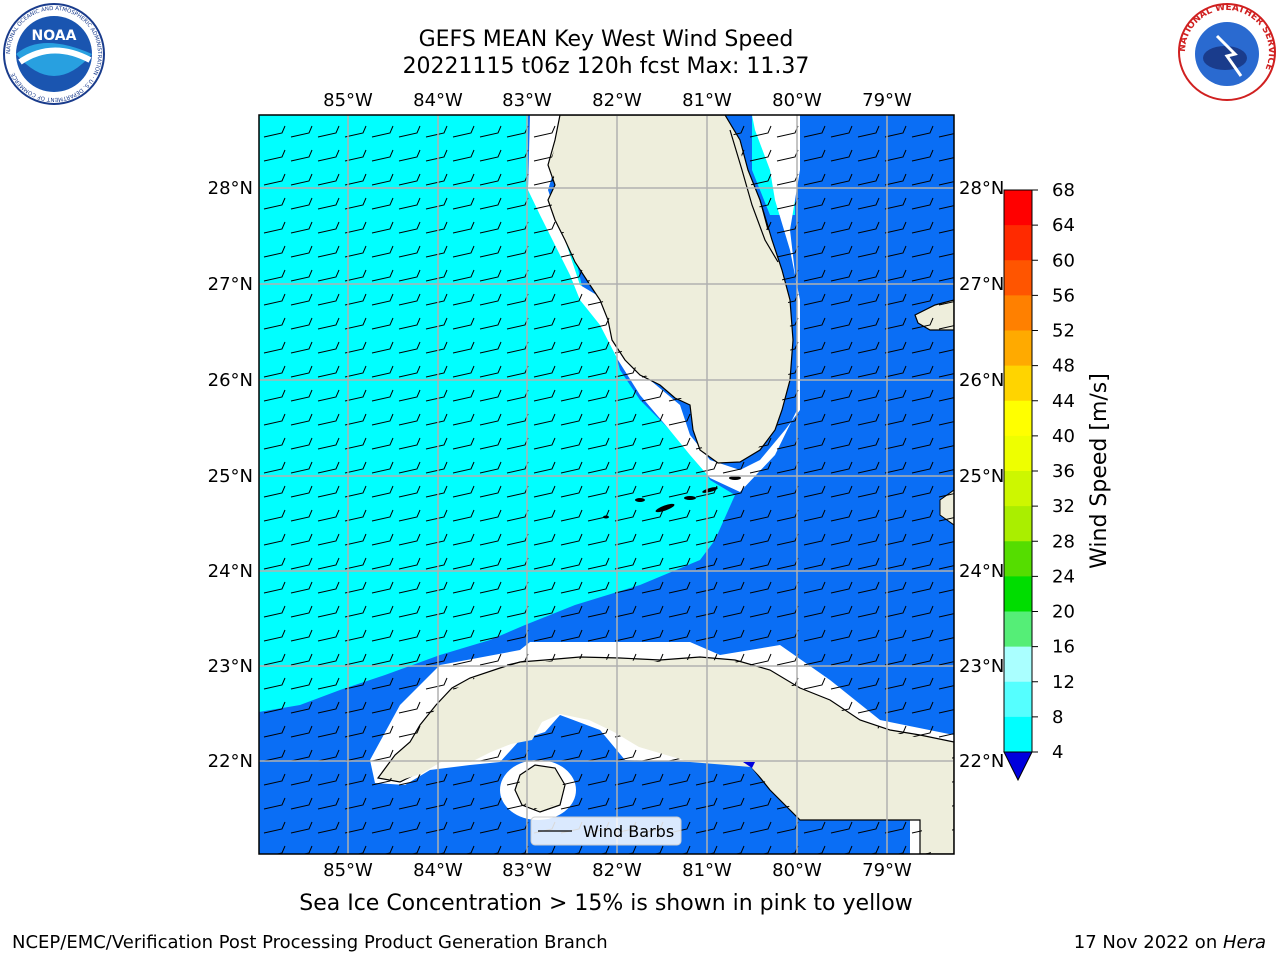 The height and width of the screenshot is (960, 1280). Describe the element at coordinates (1169, 942) in the screenshot. I see `footer-date: 17 Nov 2022 on Hera` at that location.